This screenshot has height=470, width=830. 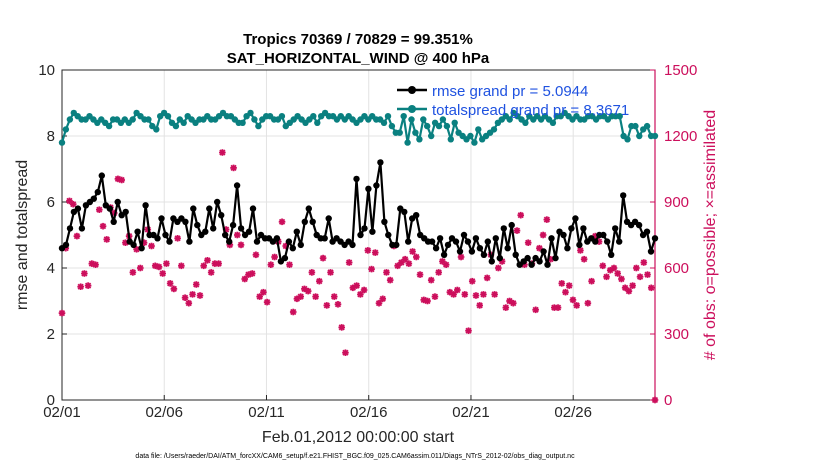 I want to click on y-right-tick-label: 600, so click(x=676, y=268).